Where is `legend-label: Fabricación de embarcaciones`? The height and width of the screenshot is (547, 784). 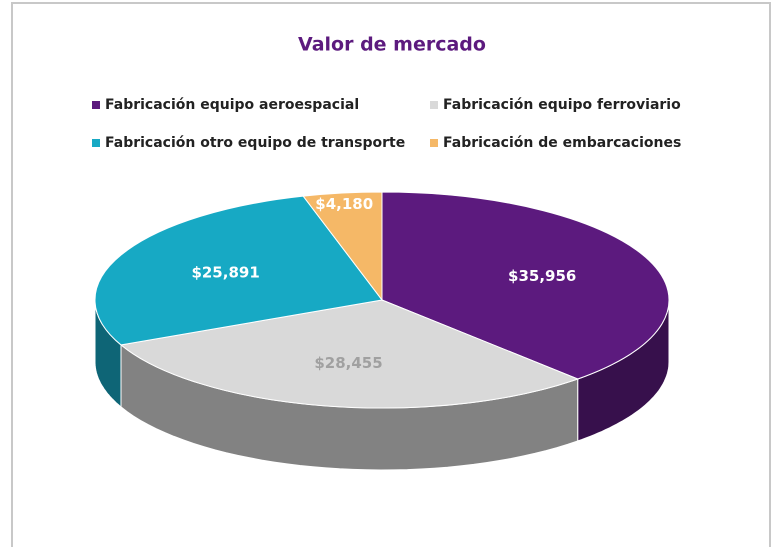 legend-label: Fabricación de embarcaciones is located at coordinates (562, 143).